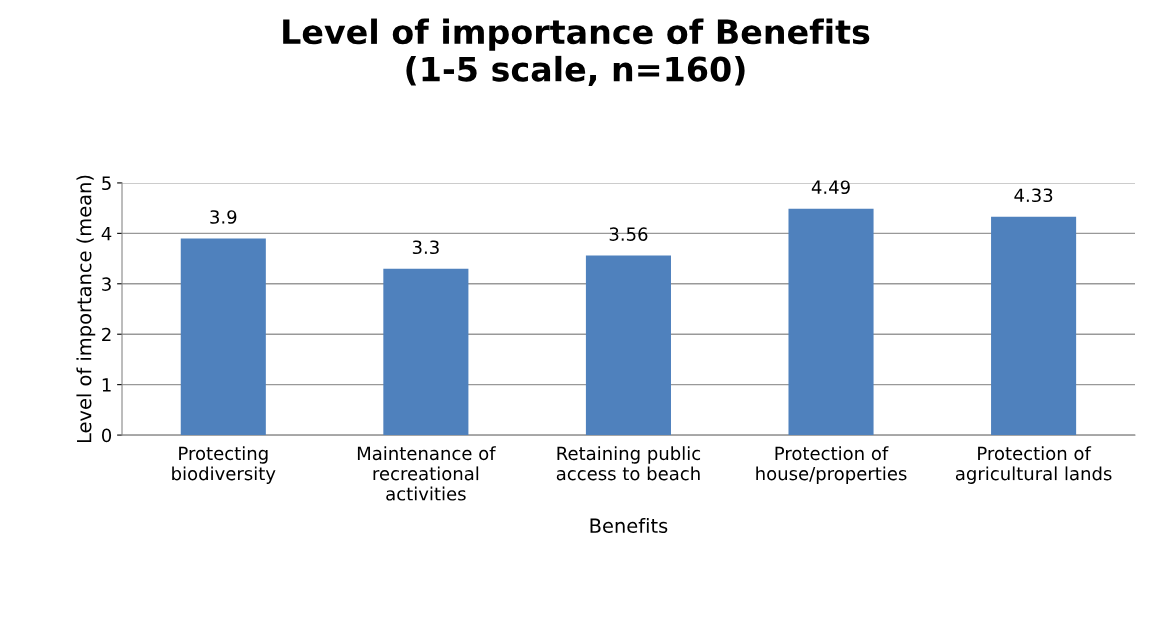 This screenshot has height=618, width=1151. Describe the element at coordinates (106, 183) in the screenshot. I see `y-tick-label: 5` at that location.